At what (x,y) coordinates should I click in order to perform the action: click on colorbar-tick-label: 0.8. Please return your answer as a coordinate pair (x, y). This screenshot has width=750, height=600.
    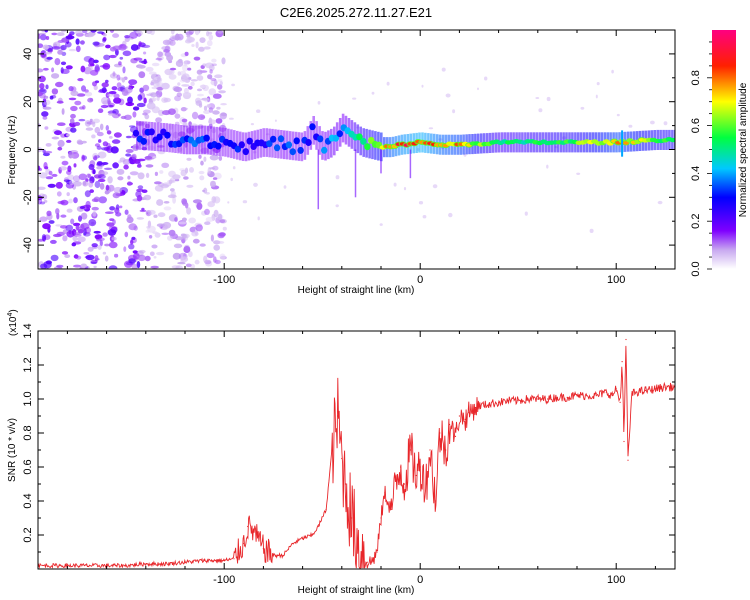
    Looking at the image, I should click on (696, 77).